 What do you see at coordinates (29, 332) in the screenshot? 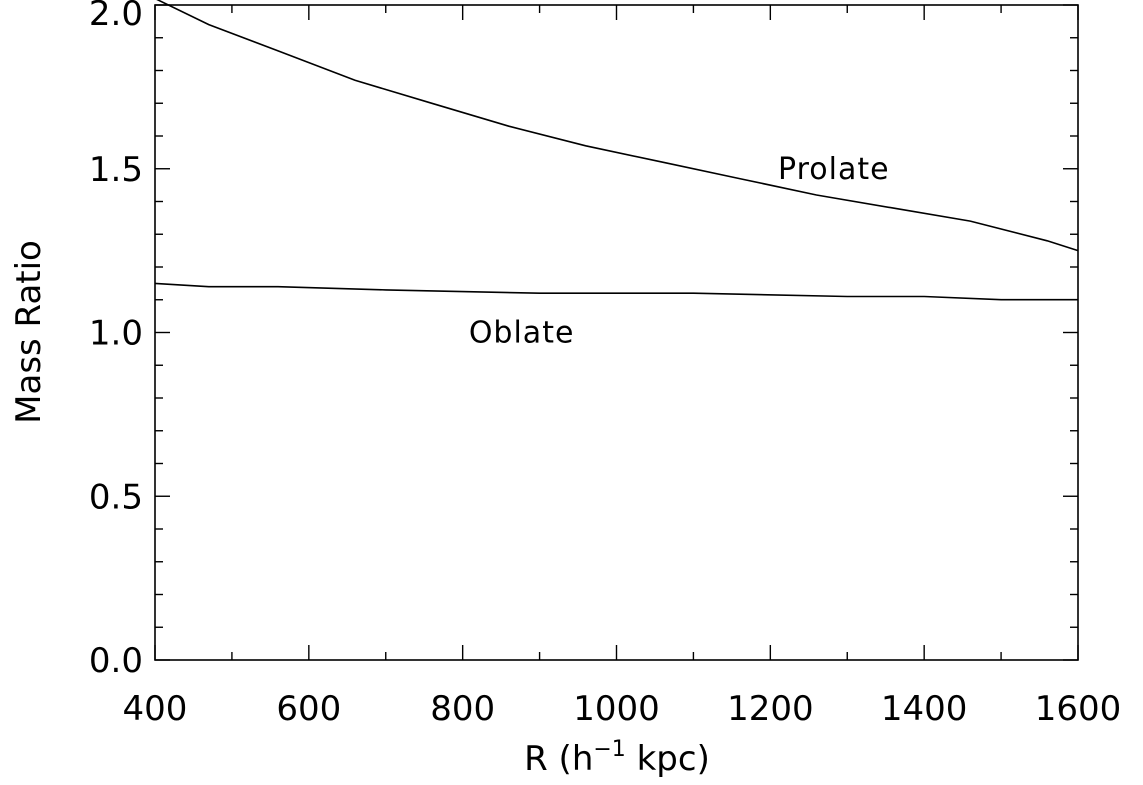
I see `y-axis-title: Mass Ratio` at bounding box center [29, 332].